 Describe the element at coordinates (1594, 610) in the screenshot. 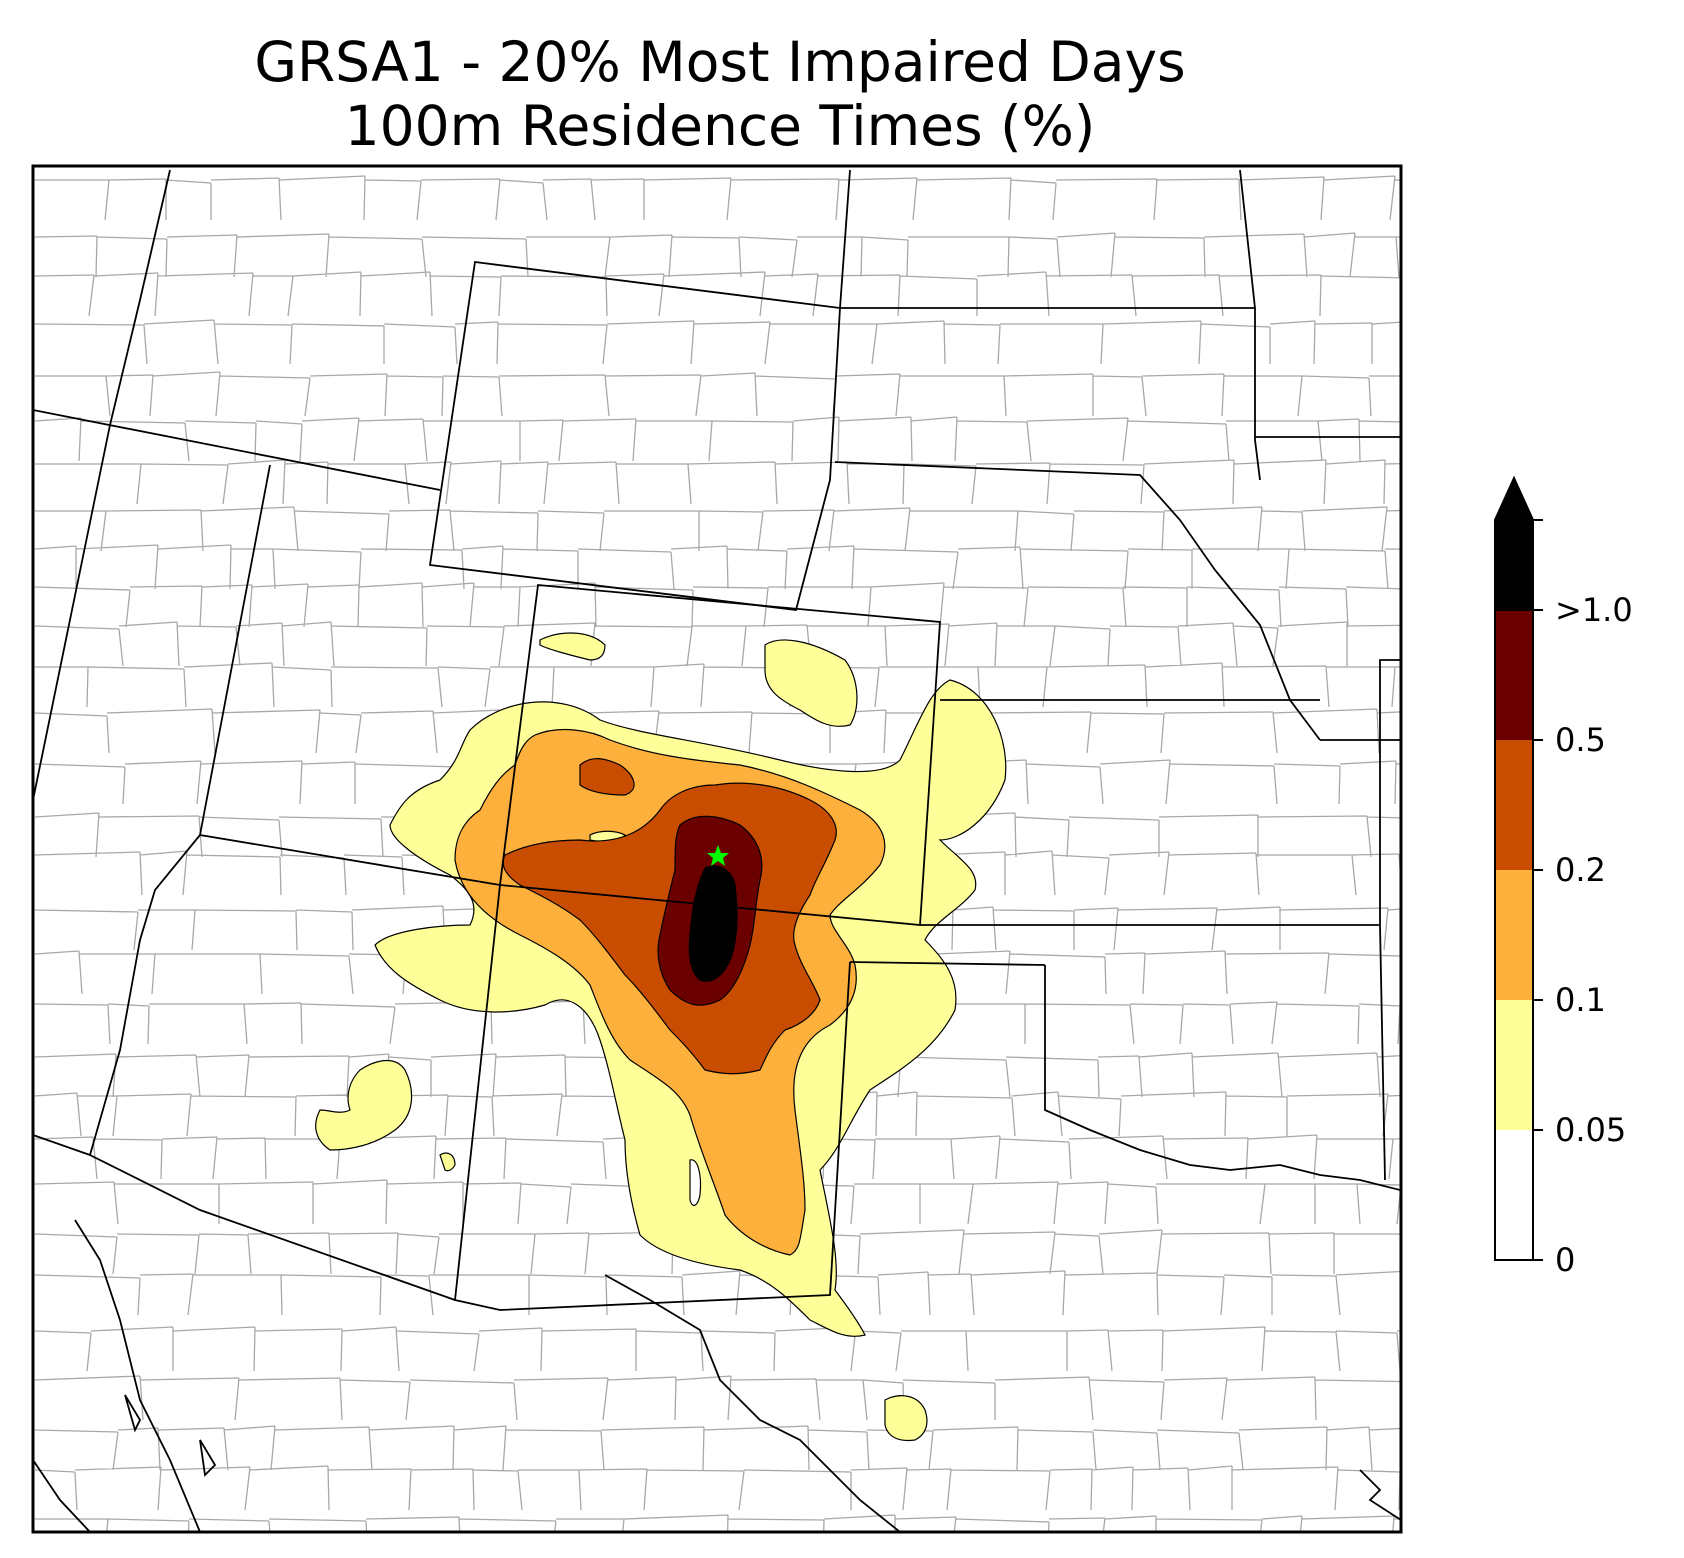

I see `colorbar-tick-label: >1.0` at that location.